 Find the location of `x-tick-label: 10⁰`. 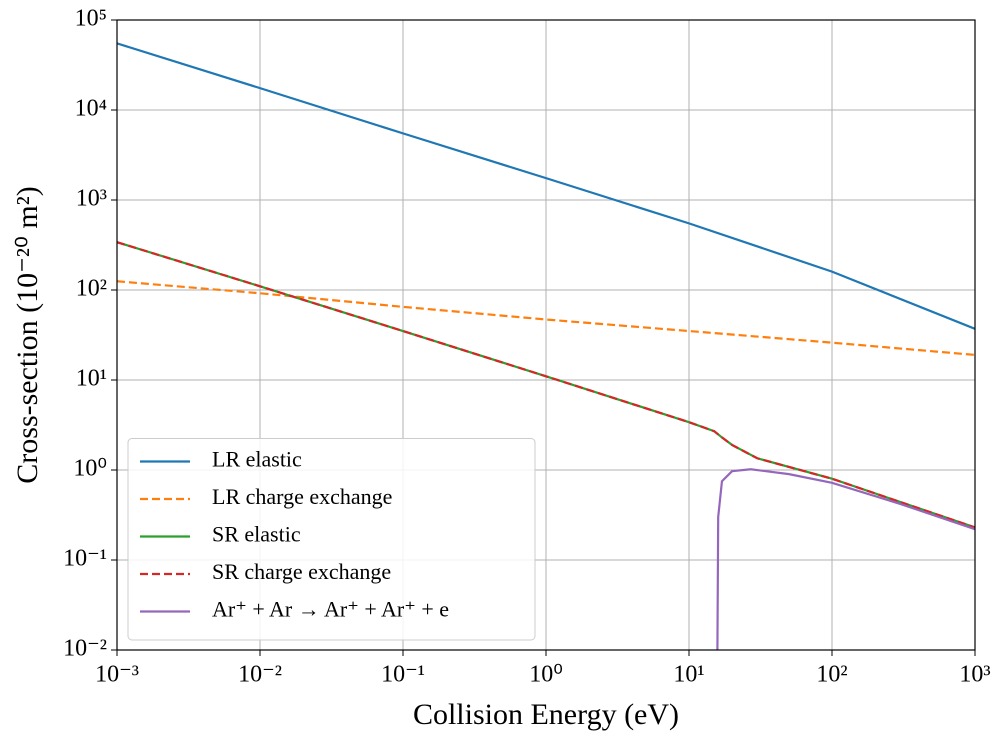

x-tick-label: 10⁰ is located at coordinates (546, 675).